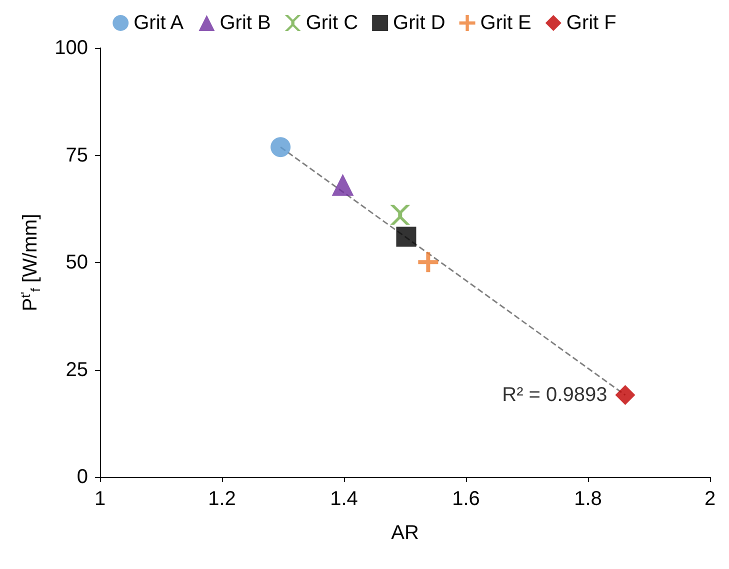  What do you see at coordinates (588, 499) in the screenshot?
I see `x-tick-label: 1.8` at bounding box center [588, 499].